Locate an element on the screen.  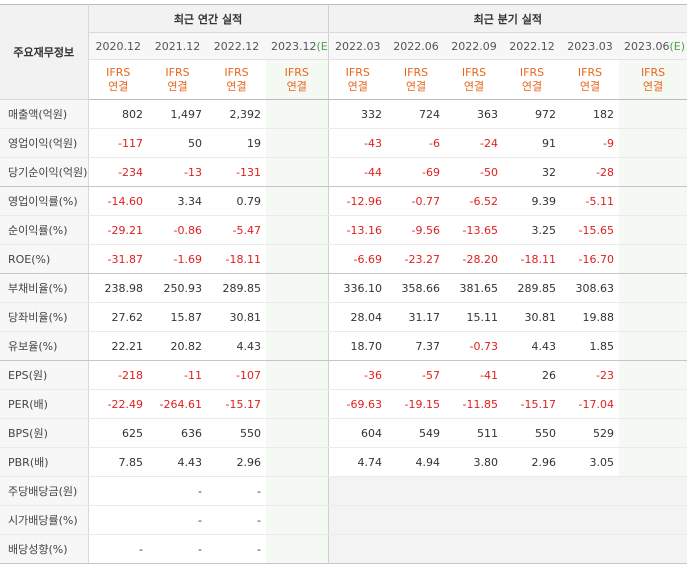
table-row: EPS(원) -218 -11 -107 -36 -57 -41 26 -23 is located at coordinates (344, 375).